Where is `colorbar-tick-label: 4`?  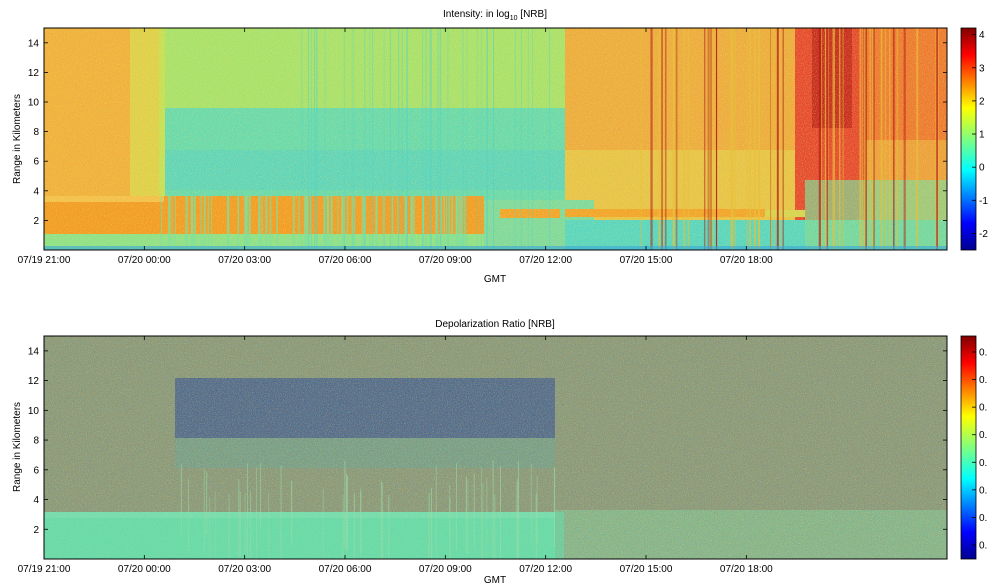 colorbar-tick-label: 4 is located at coordinates (982, 35).